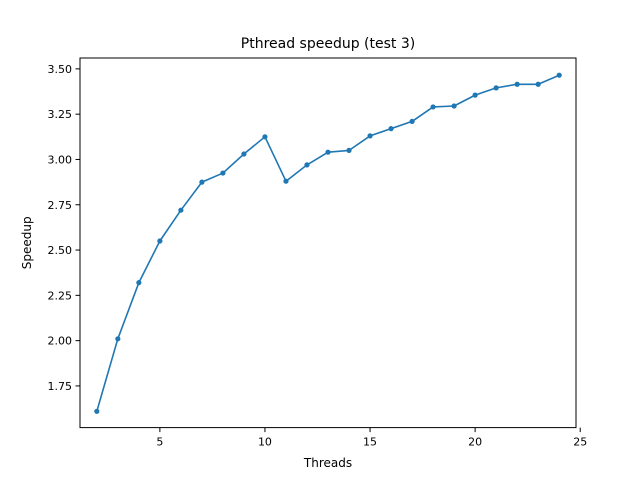 The width and height of the screenshot is (640, 480). I want to click on x-axis-label: Threads, so click(327, 463).